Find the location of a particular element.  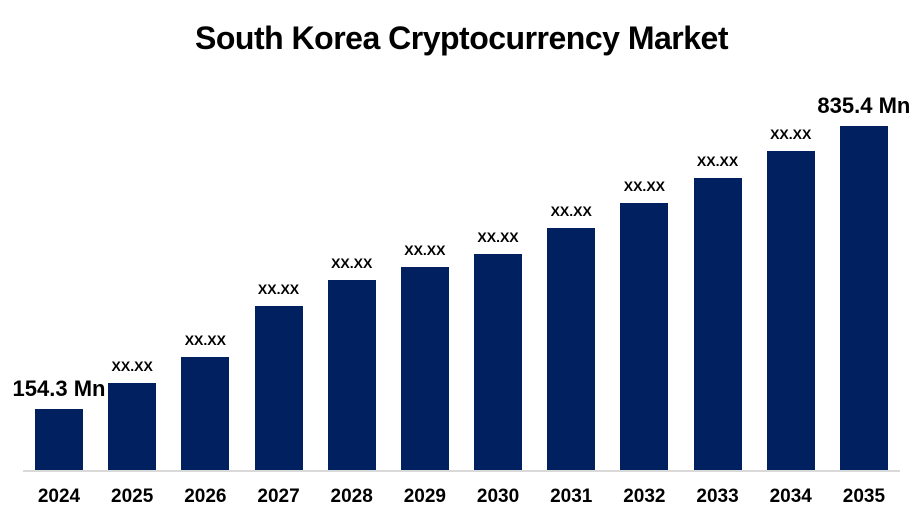

x-tick-2025: 2025 is located at coordinates (132, 496).